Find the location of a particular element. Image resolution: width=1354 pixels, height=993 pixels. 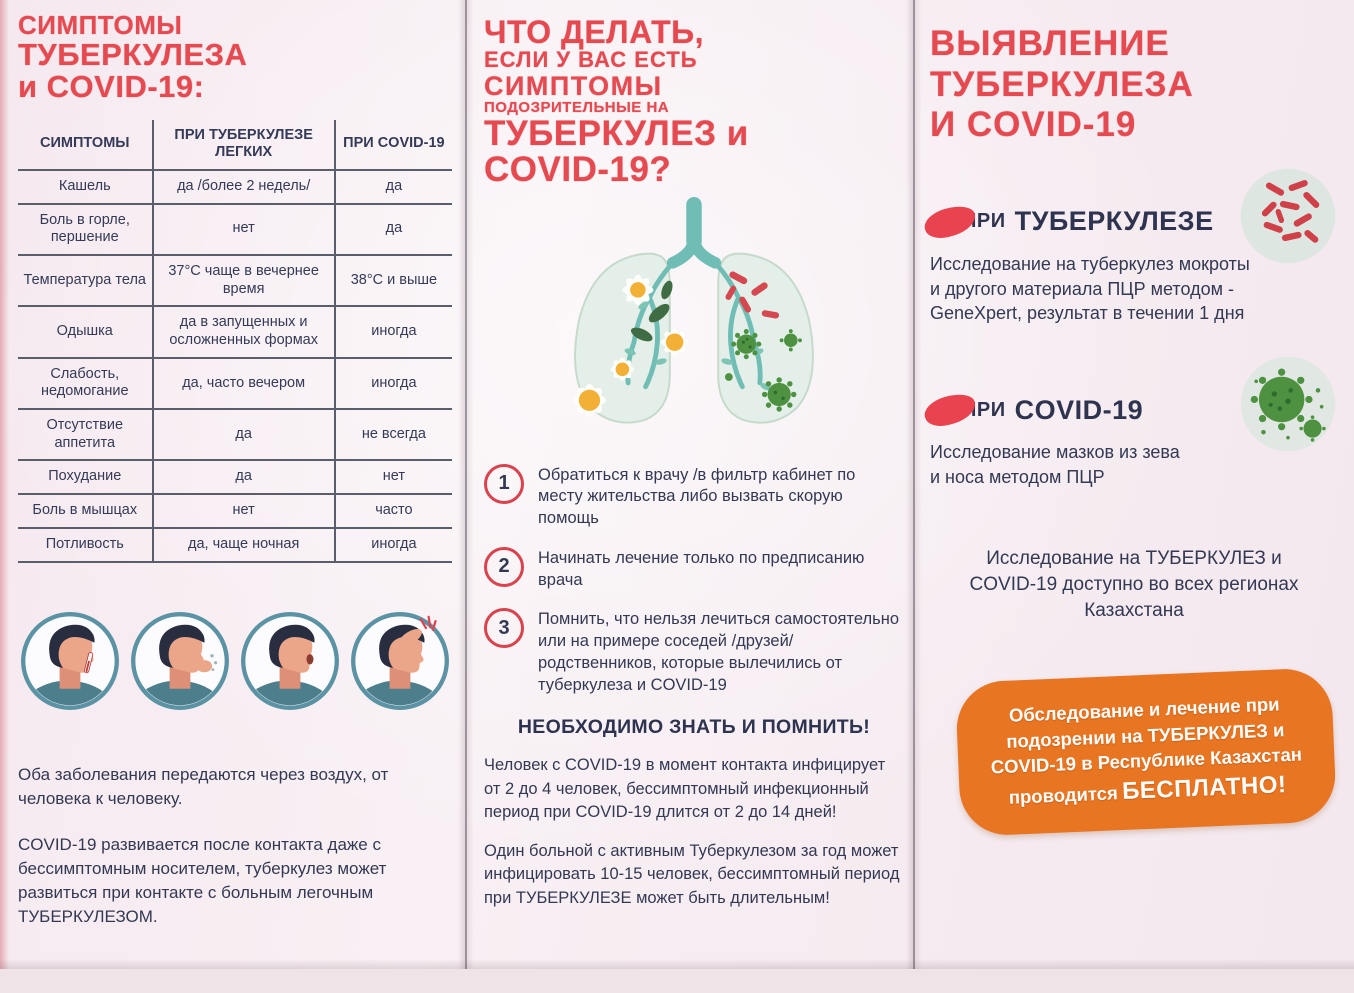

middle-title-line4: ПОДОЗРИТЕЛЬНЫЕ НА is located at coordinates (577, 108).